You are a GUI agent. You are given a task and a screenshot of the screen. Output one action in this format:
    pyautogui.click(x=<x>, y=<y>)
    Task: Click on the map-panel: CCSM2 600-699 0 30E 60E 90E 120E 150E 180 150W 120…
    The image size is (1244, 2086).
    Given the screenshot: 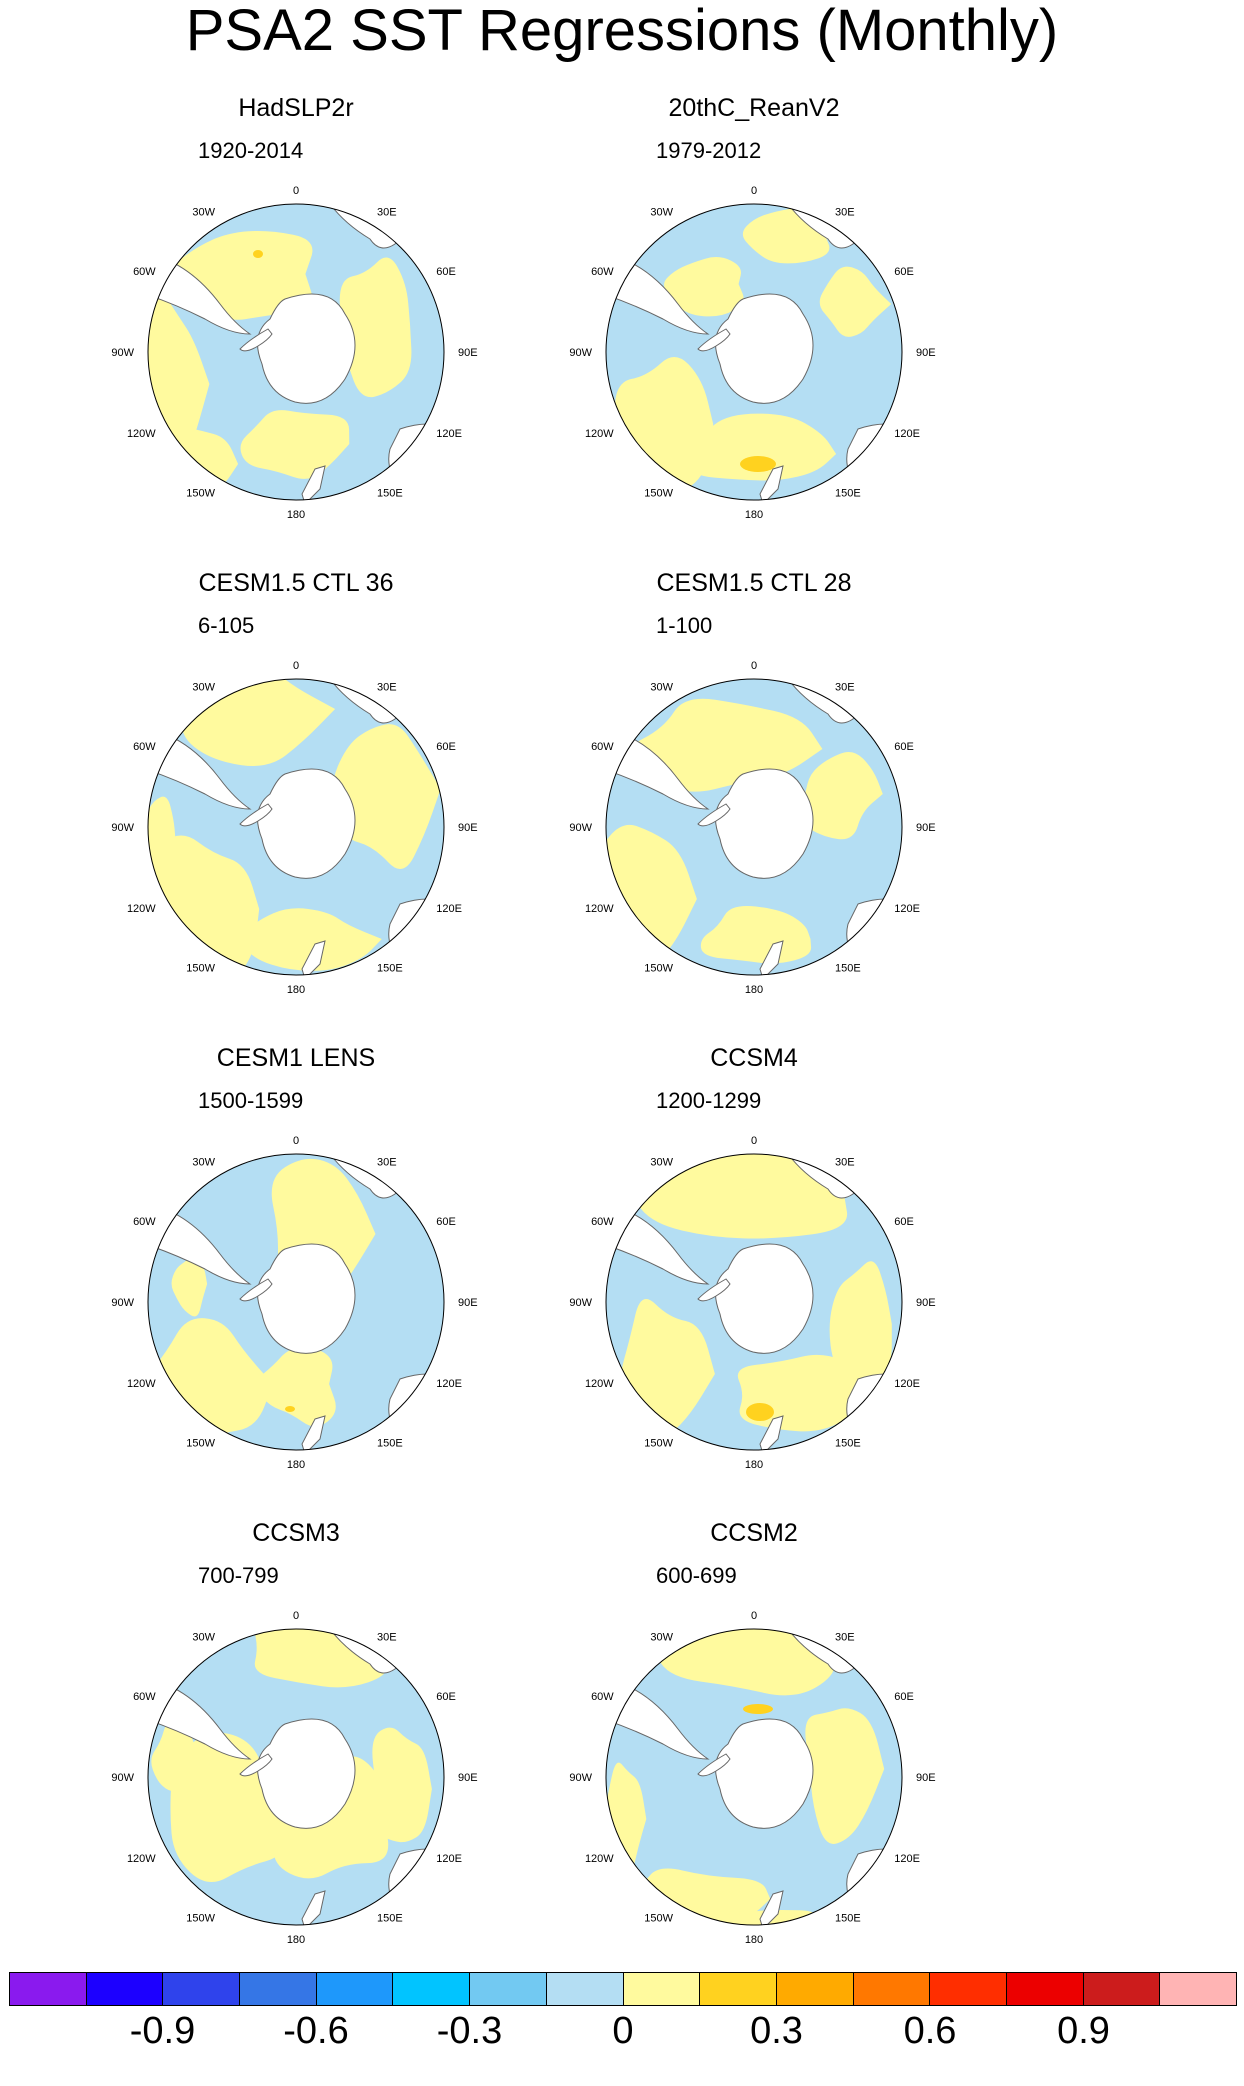 What is the action you would take?
    pyautogui.click(x=754, y=1754)
    